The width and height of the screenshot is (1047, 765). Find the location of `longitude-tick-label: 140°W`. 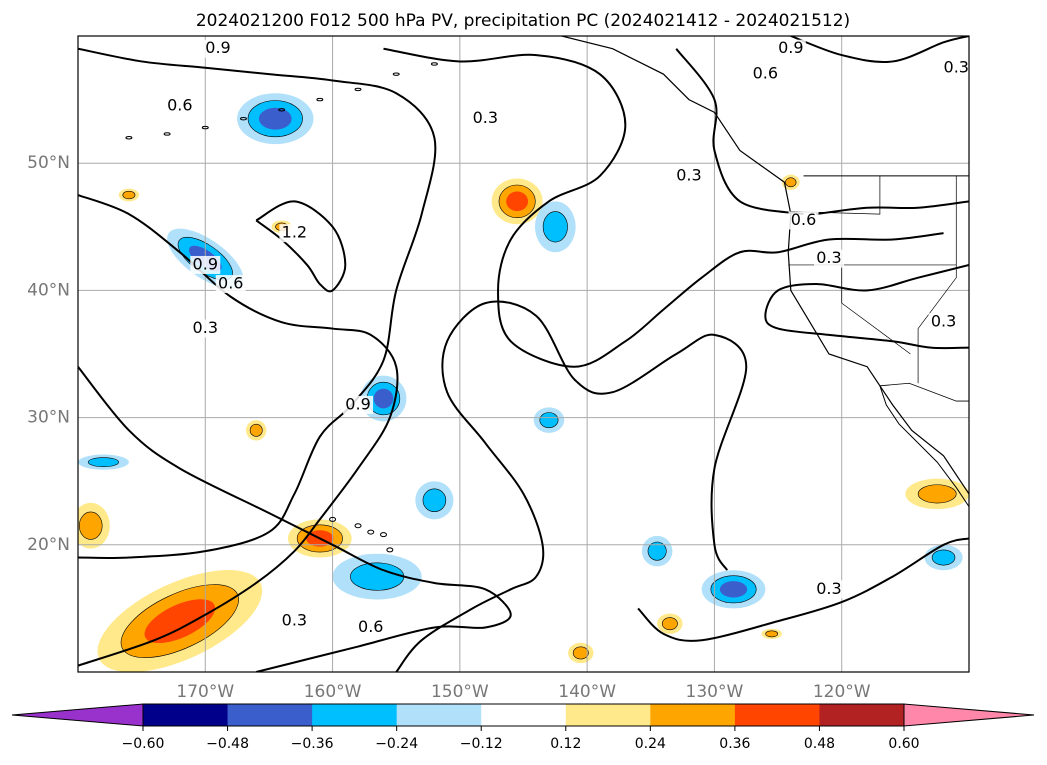

longitude-tick-label: 140°W is located at coordinates (587, 692).